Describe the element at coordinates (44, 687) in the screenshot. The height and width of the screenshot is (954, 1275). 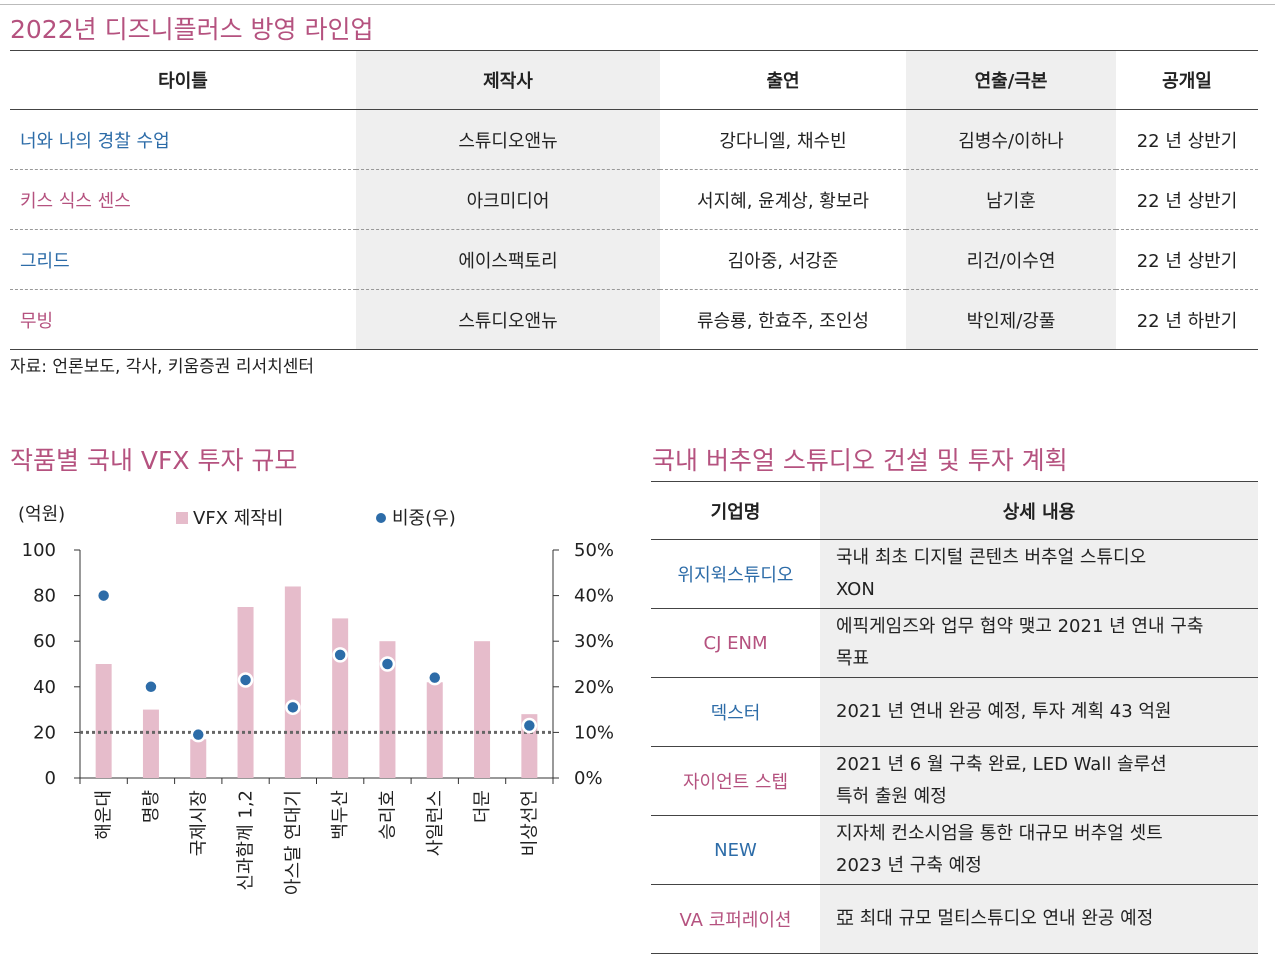
I see `y-tick-label: 40` at that location.